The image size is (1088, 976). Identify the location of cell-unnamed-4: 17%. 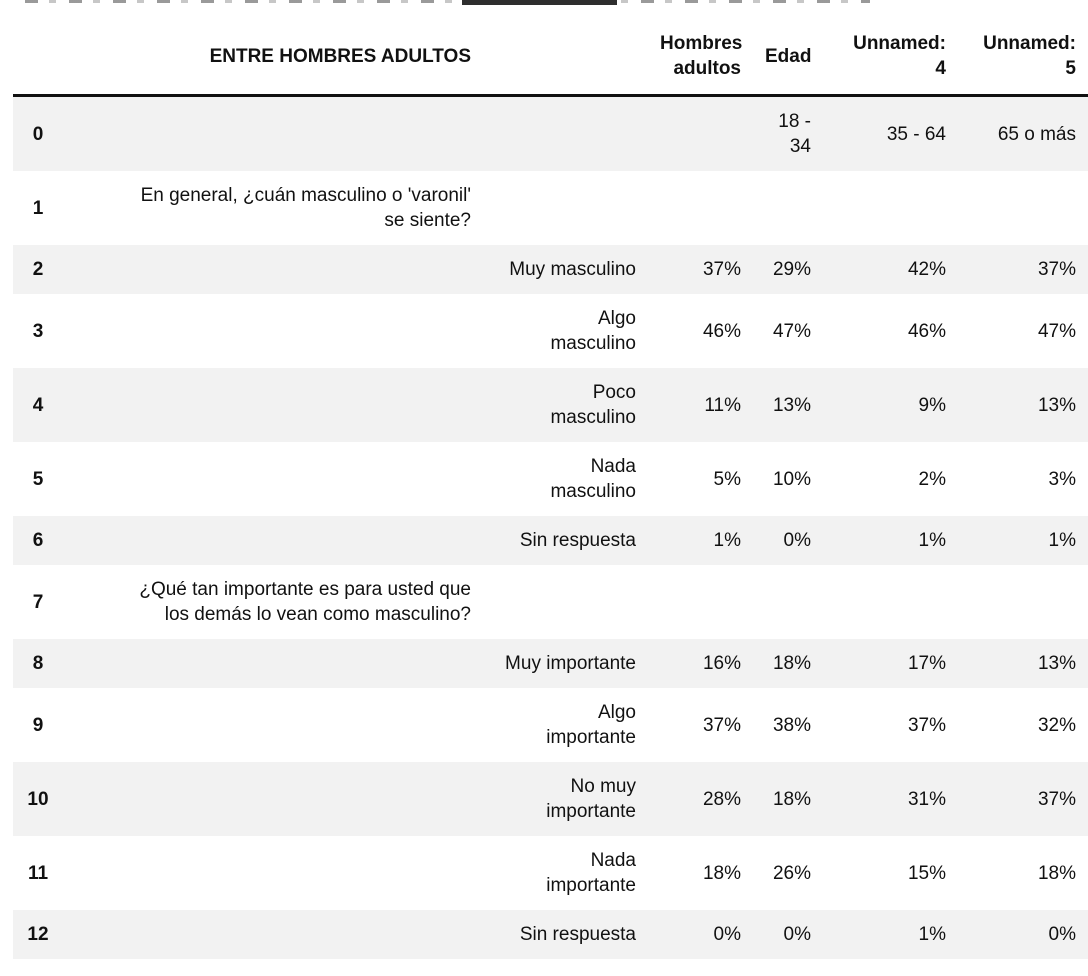
(926, 663).